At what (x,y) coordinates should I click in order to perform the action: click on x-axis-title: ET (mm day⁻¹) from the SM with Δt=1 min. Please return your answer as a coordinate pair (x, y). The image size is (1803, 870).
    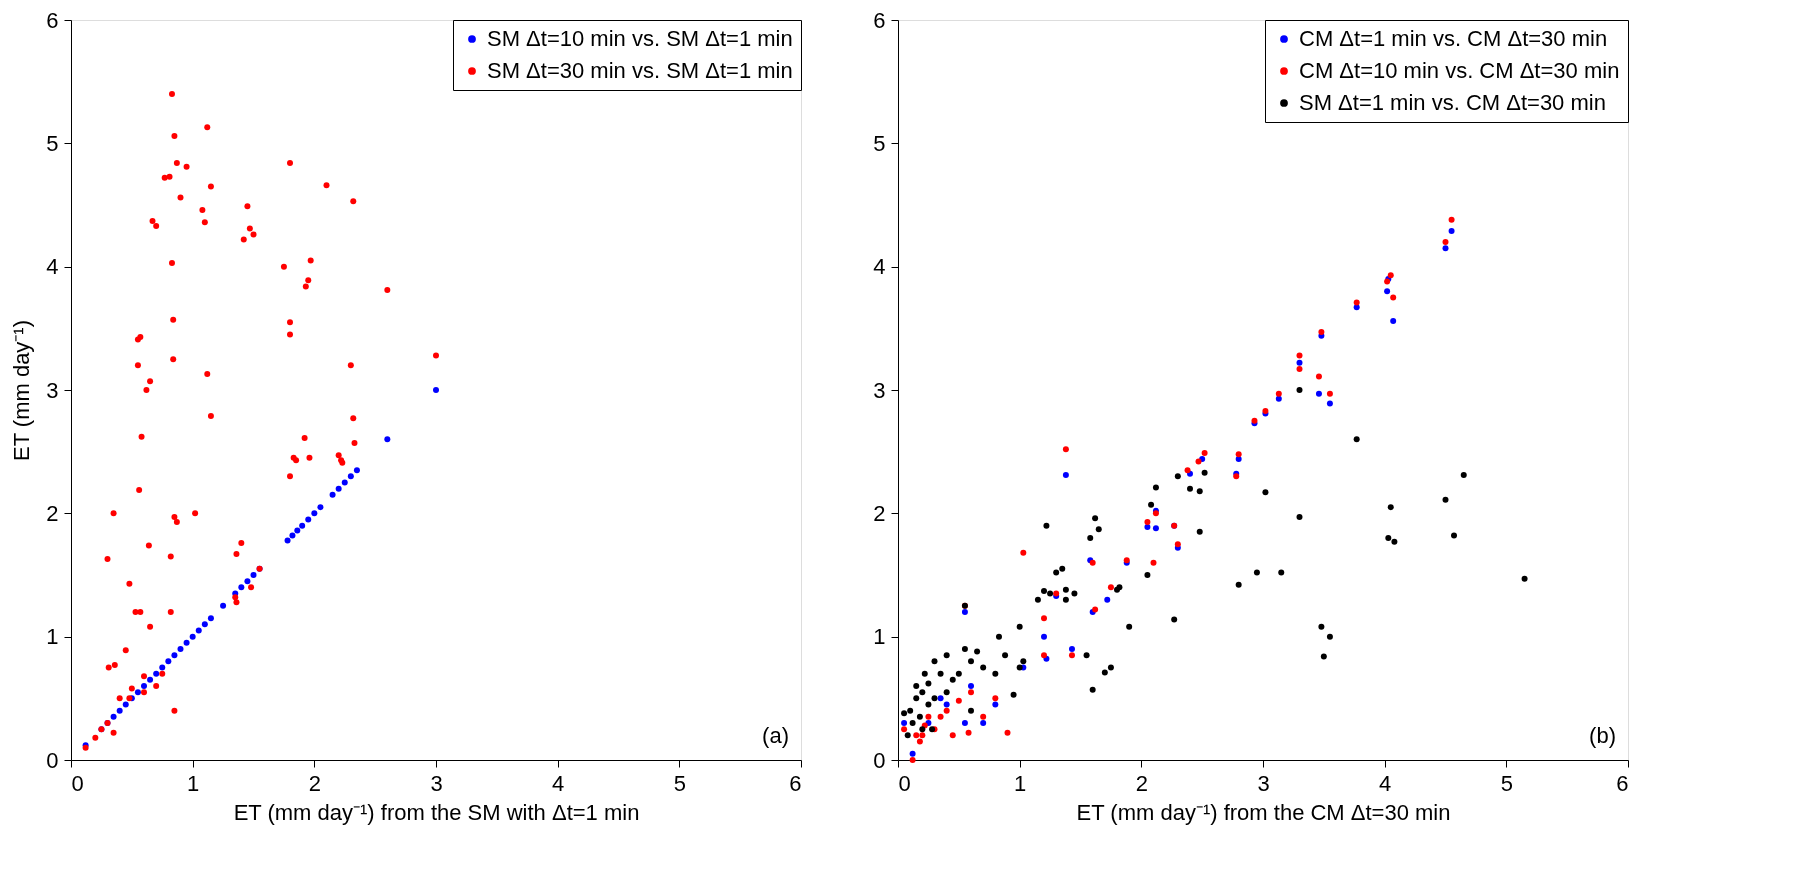
    Looking at the image, I should click on (436, 812).